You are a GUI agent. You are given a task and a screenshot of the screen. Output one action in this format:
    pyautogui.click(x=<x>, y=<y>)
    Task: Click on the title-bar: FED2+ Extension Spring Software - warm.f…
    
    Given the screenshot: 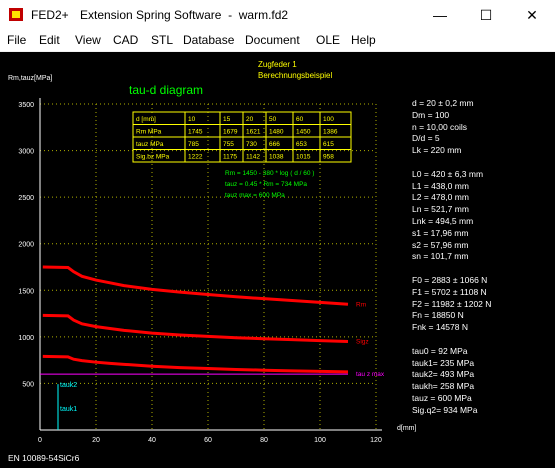 What is the action you would take?
    pyautogui.click(x=277, y=15)
    